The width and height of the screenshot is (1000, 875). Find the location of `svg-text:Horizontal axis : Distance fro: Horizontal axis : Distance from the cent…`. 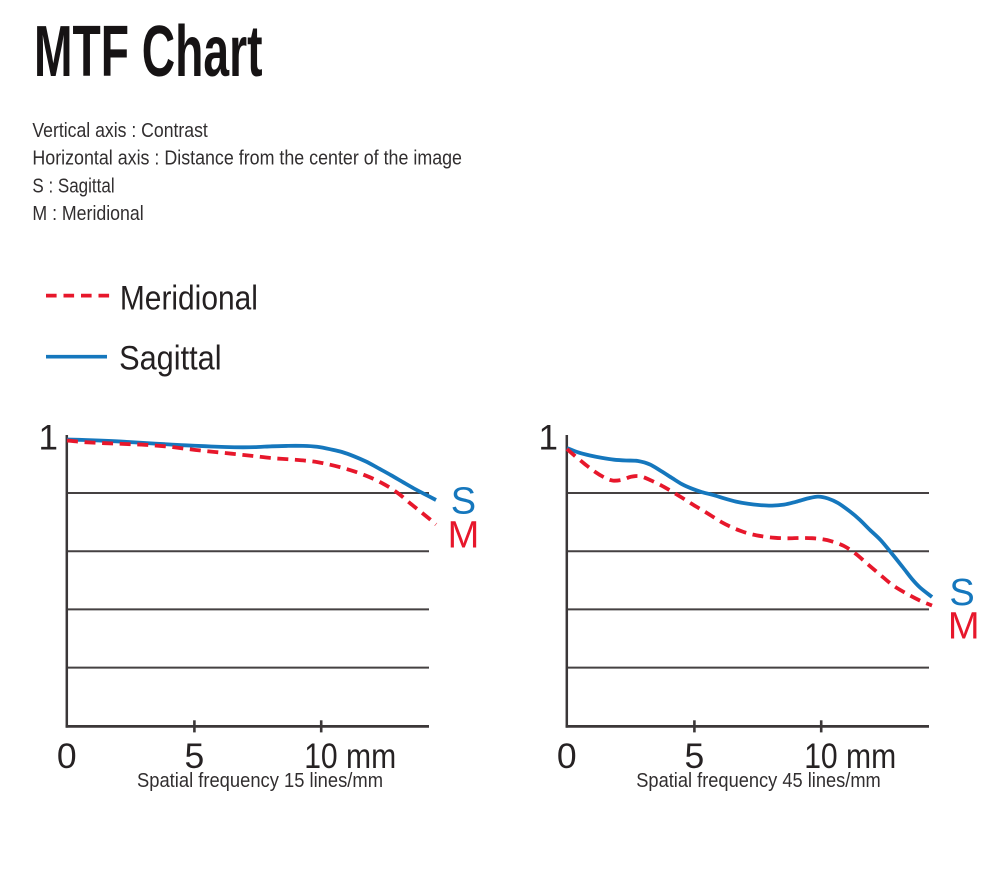

svg-text:Horizontal axis : Distance fro: Horizontal axis : Distance from the cent… is located at coordinates (247, 159).